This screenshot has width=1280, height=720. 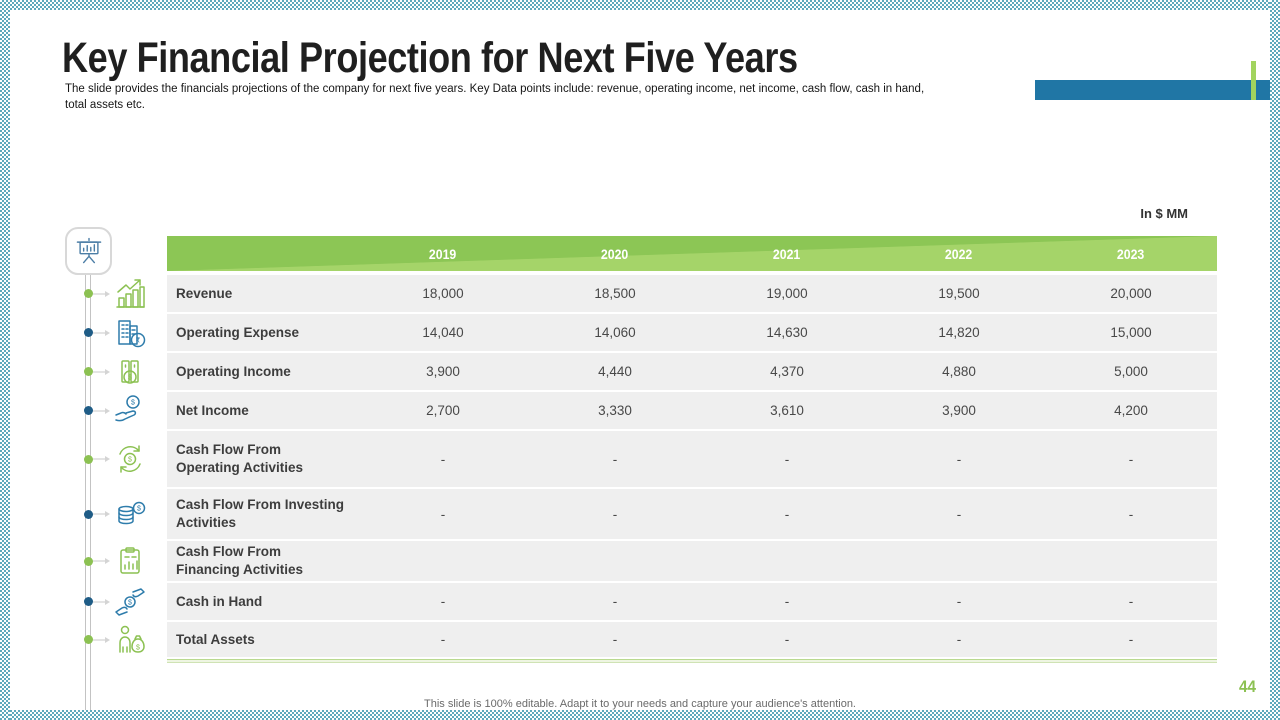 What do you see at coordinates (443, 253) in the screenshot?
I see `year-header-cell: 2019` at bounding box center [443, 253].